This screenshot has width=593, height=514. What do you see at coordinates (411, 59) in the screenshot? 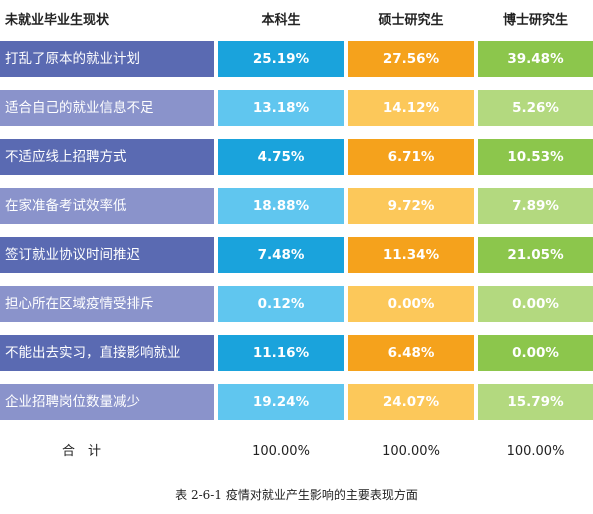
I see `master-cell: 27.56%` at bounding box center [411, 59].